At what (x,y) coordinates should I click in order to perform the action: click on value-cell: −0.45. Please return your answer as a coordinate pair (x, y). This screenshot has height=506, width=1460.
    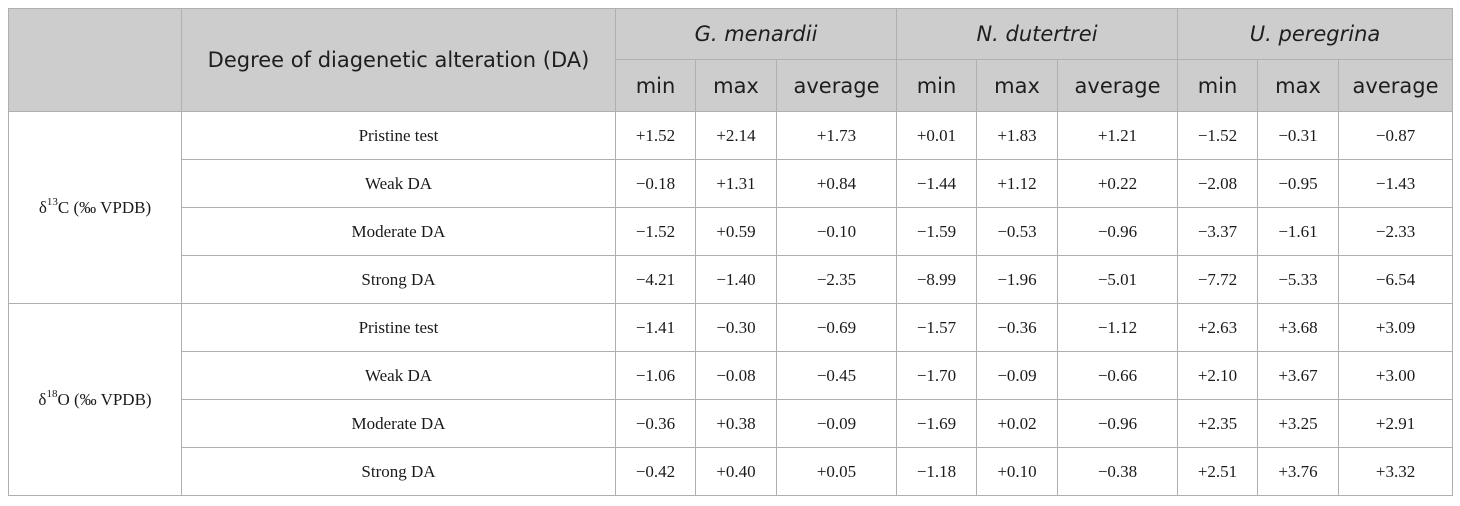
    Looking at the image, I should click on (836, 375).